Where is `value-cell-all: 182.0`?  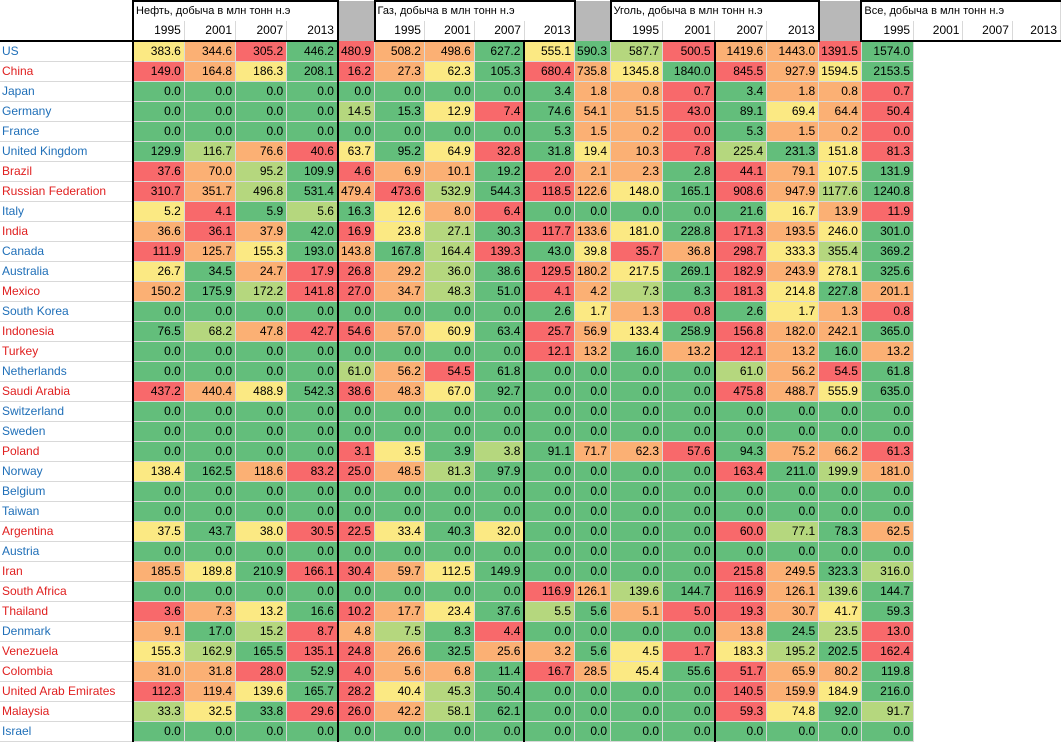 value-cell-all: 182.0 is located at coordinates (793, 331).